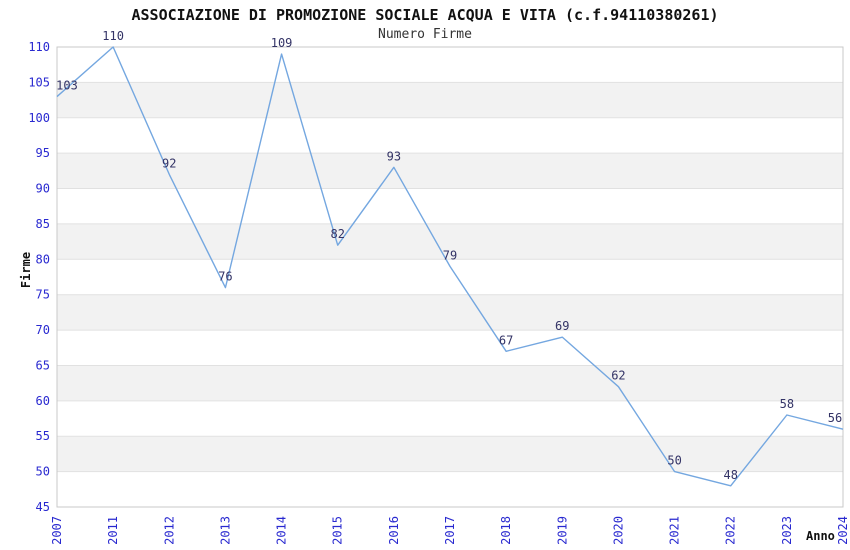 The width and height of the screenshot is (850, 550). Describe the element at coordinates (394, 530) in the screenshot. I see `x-tick-label: 2016` at that location.